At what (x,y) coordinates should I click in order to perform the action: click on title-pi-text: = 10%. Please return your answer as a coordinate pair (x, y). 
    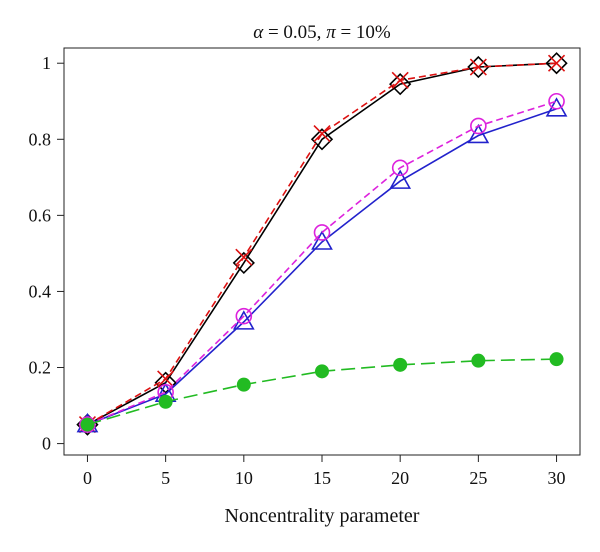
    Looking at the image, I should click on (363, 32).